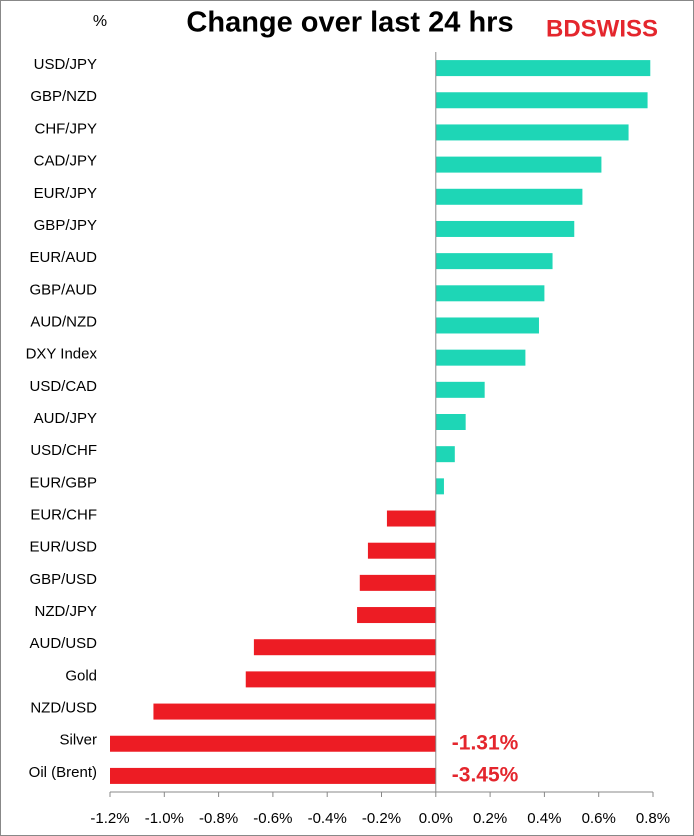  What do you see at coordinates (653, 818) in the screenshot?
I see `x-tick-label: 0.8%` at bounding box center [653, 818].